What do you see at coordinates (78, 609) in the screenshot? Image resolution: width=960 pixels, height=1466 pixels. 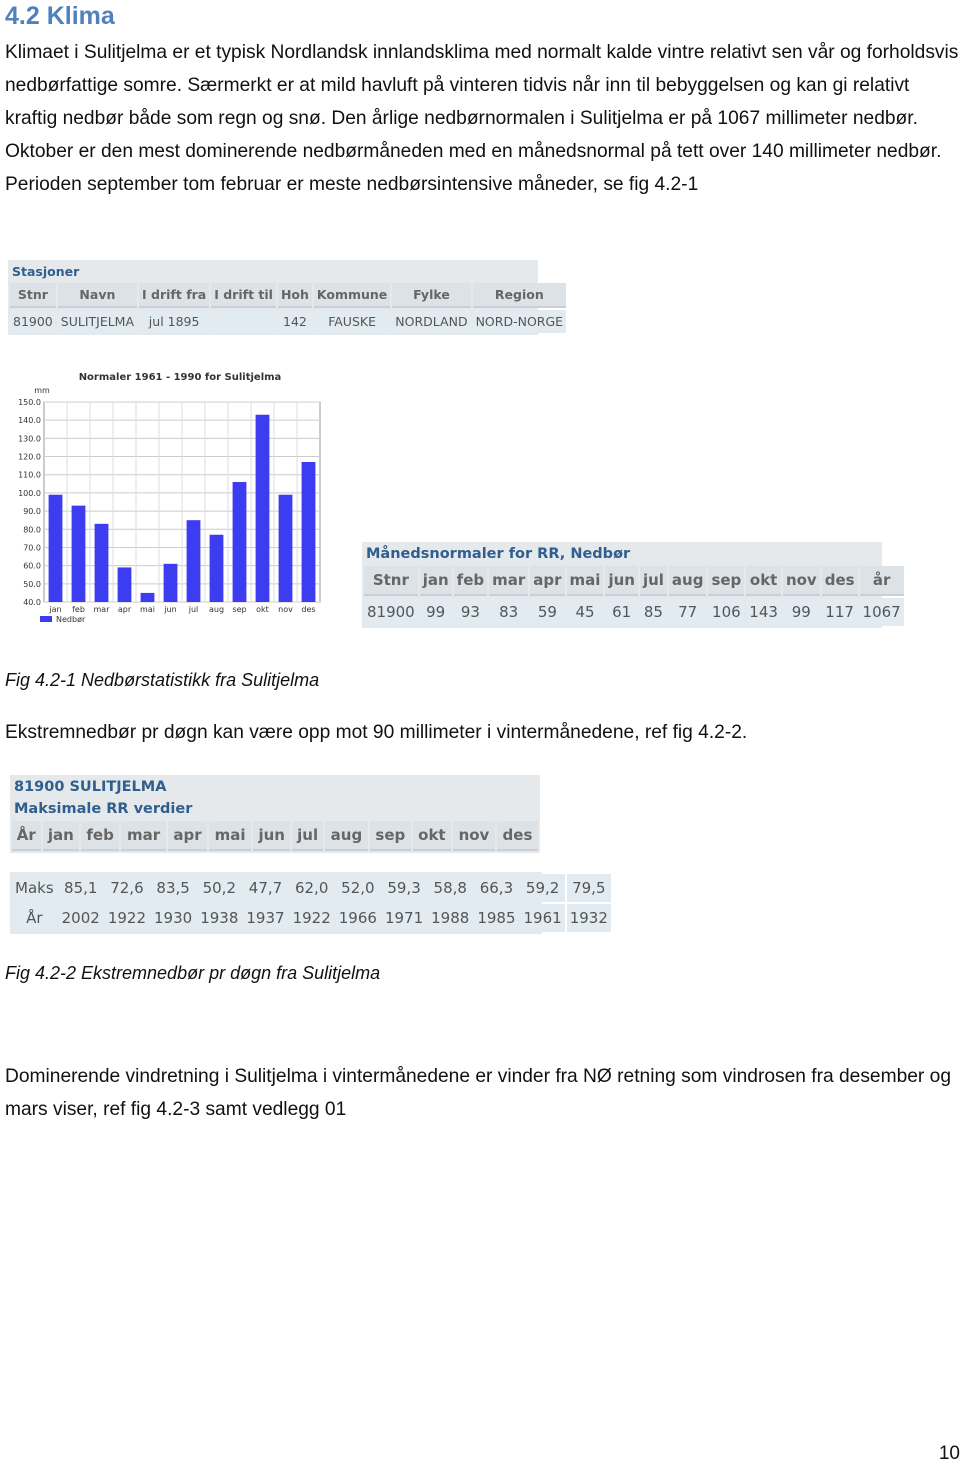 I see `x-tick-label: feb` at bounding box center [78, 609].